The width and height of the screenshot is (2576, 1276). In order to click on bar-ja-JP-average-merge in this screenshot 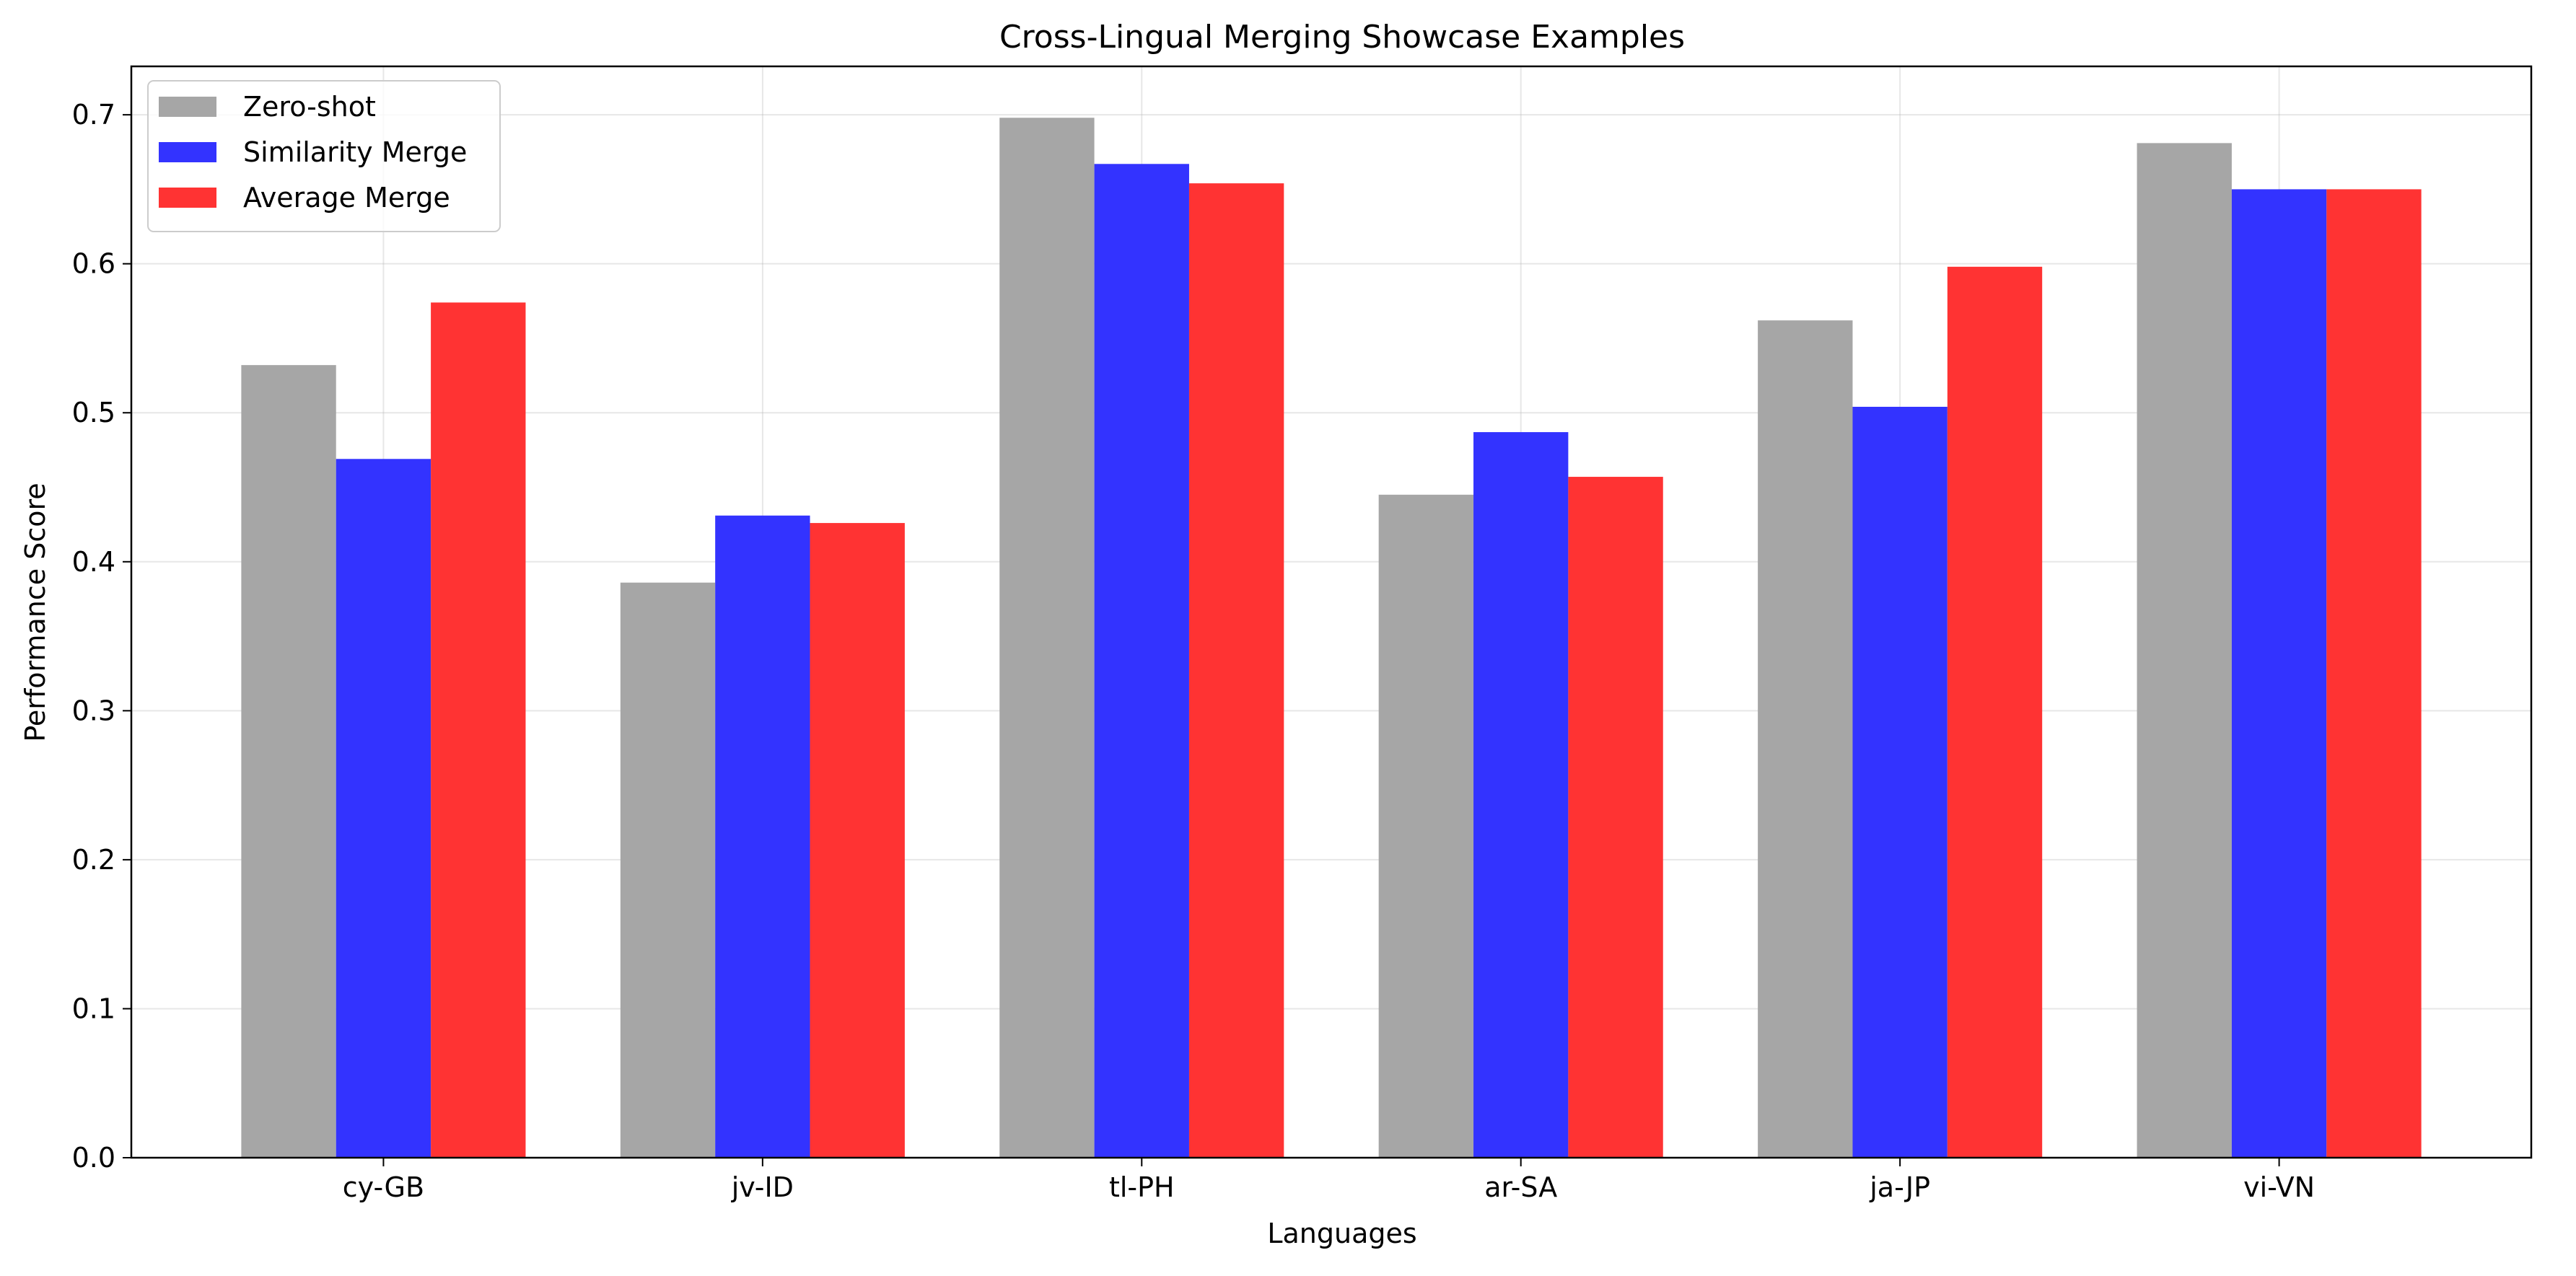, I will do `click(1995, 712)`.